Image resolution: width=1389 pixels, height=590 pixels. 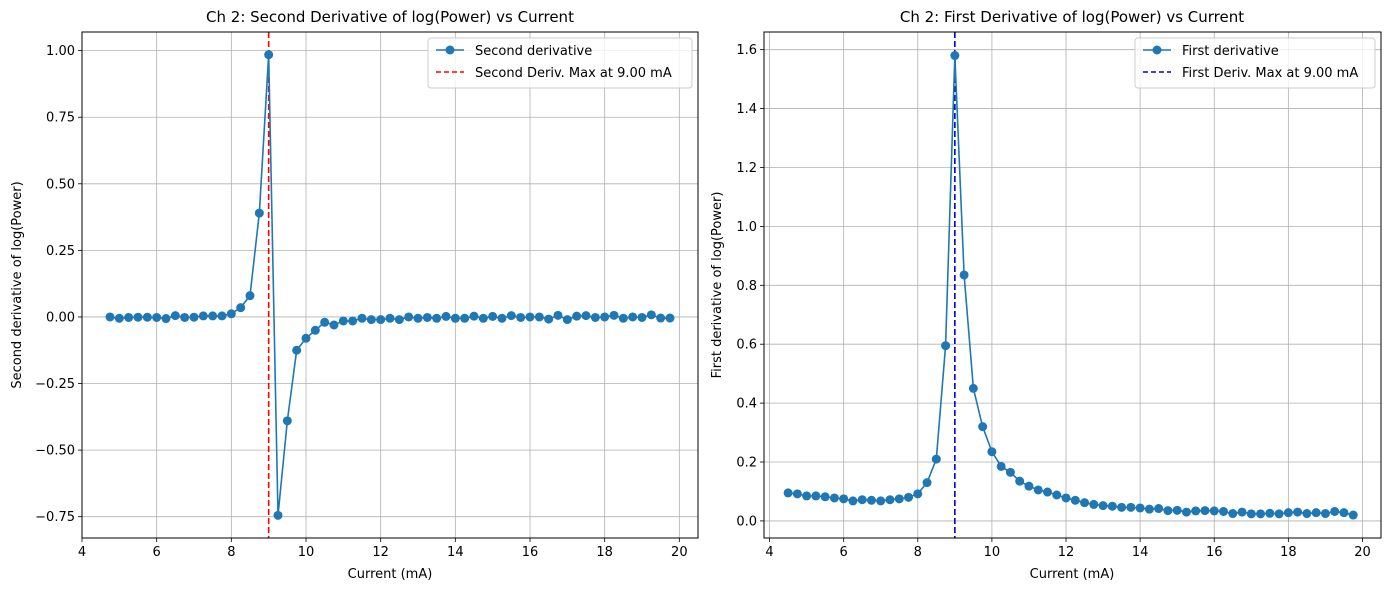 I want to click on legend-series-label: Second derivative, so click(x=533, y=51).